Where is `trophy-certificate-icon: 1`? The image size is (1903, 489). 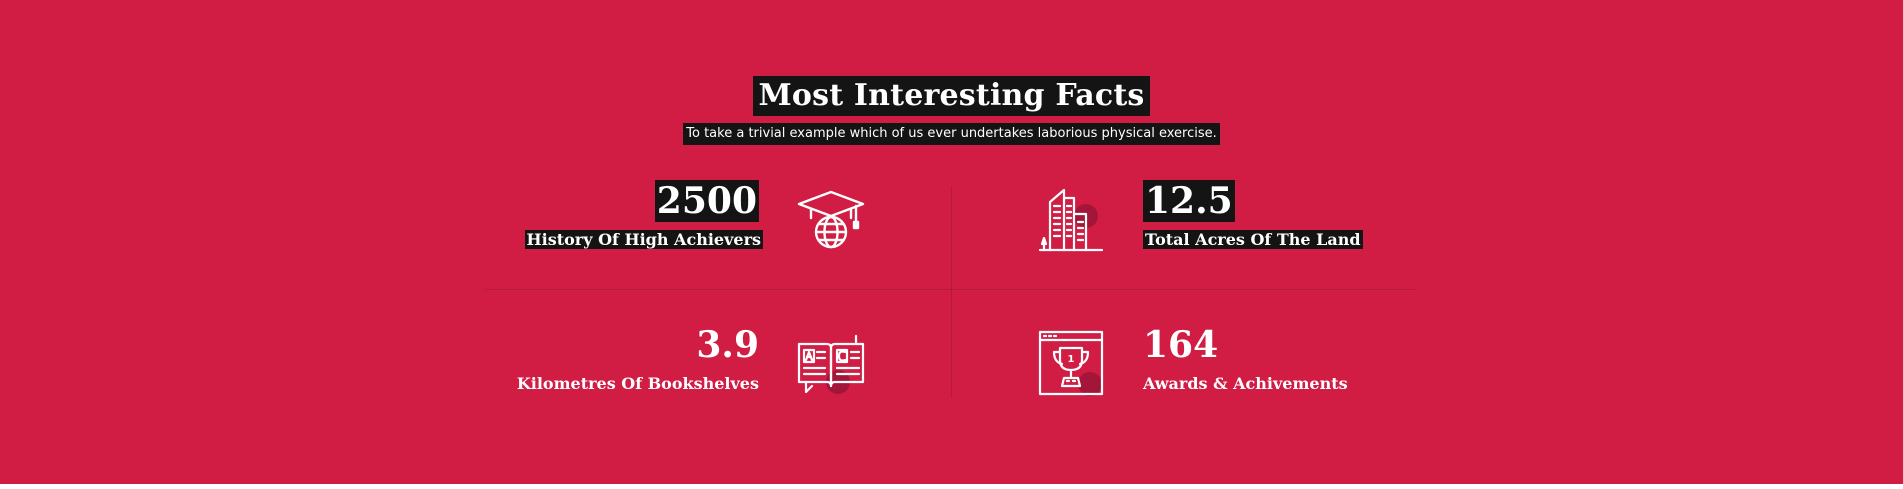
trophy-certificate-icon: 1 is located at coordinates (1071, 363).